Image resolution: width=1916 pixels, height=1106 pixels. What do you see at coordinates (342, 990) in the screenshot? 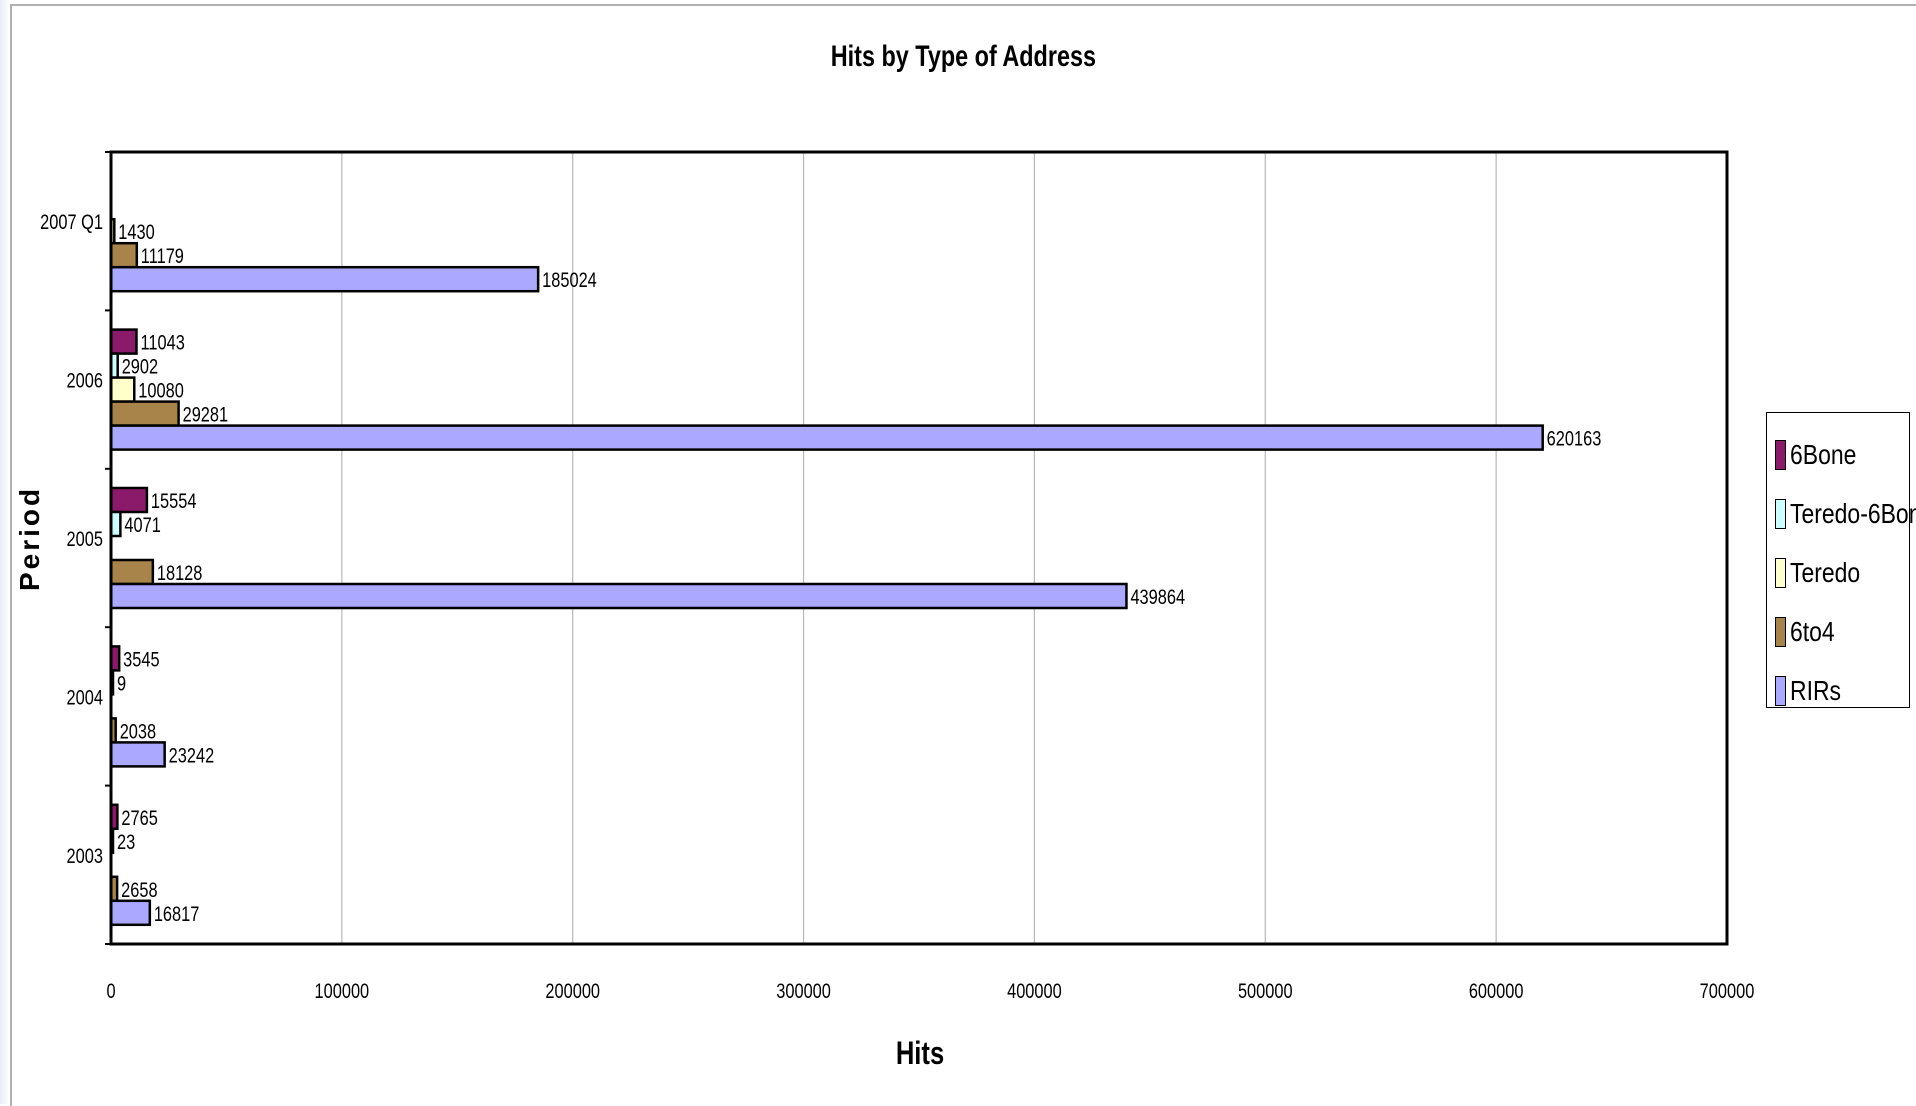
I see `x-tick-label: 100000` at bounding box center [342, 990].